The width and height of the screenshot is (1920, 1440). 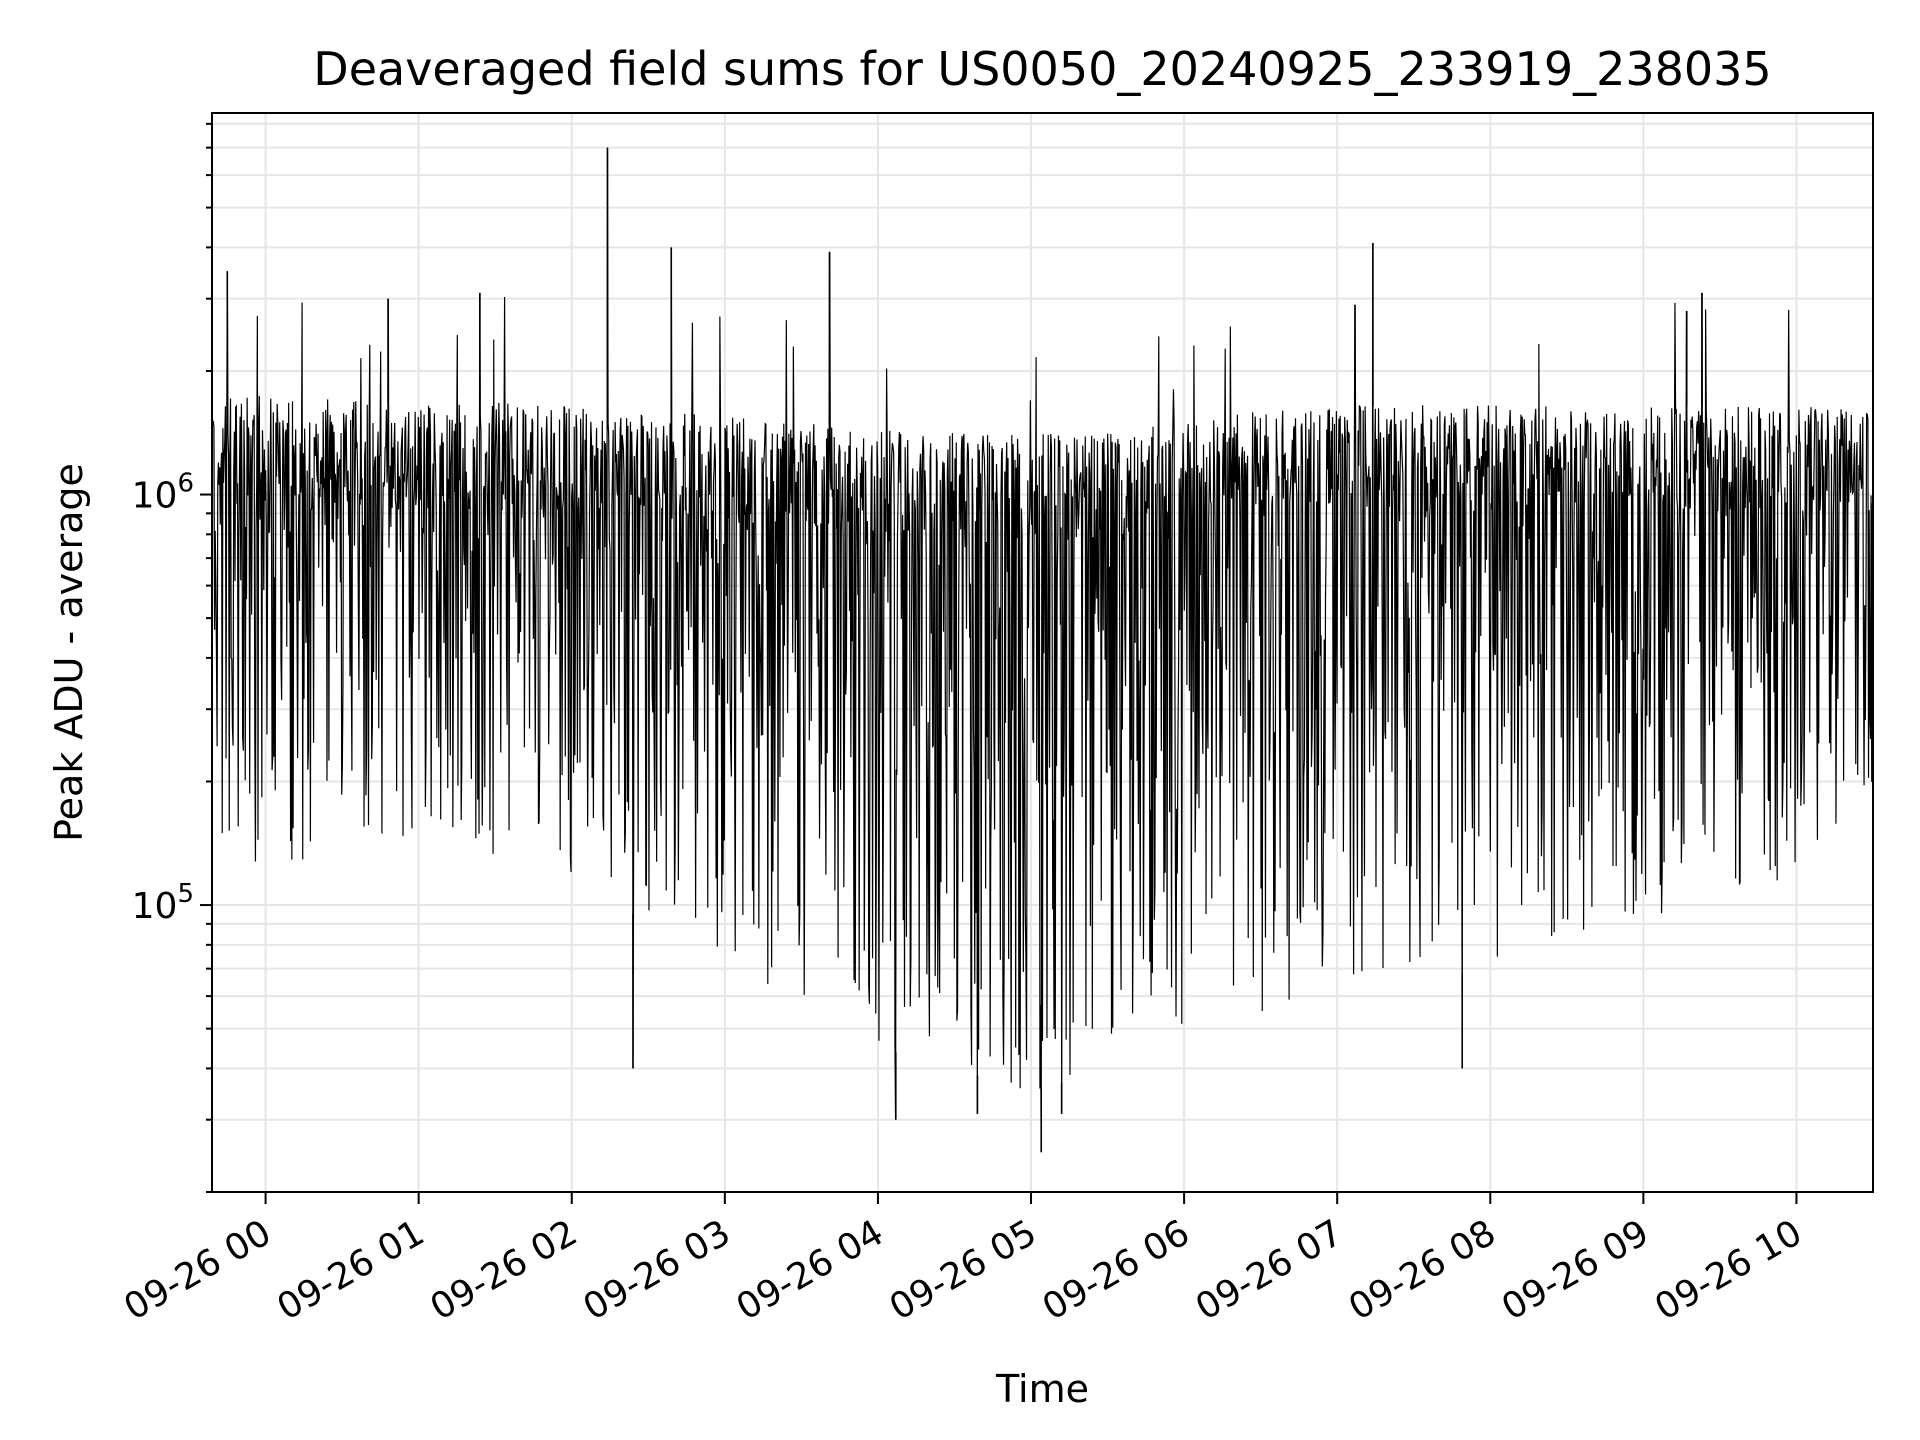 What do you see at coordinates (163, 903) in the screenshot?
I see `y-tick-label: 10⁵` at bounding box center [163, 903].